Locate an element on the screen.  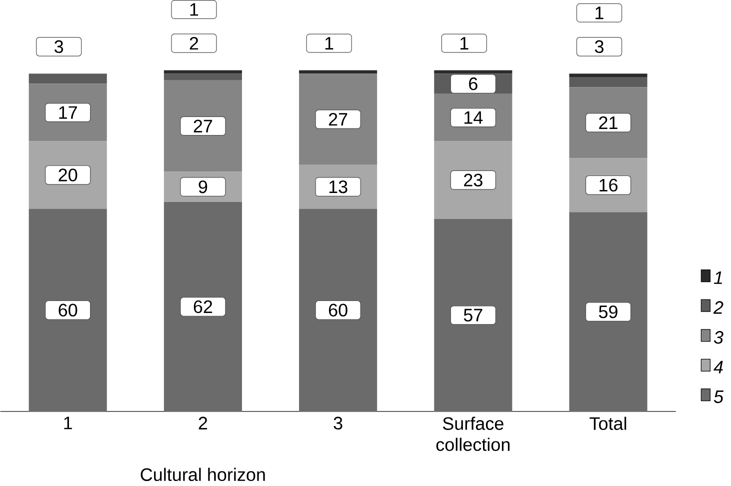
data-label: 2 is located at coordinates (194, 43).